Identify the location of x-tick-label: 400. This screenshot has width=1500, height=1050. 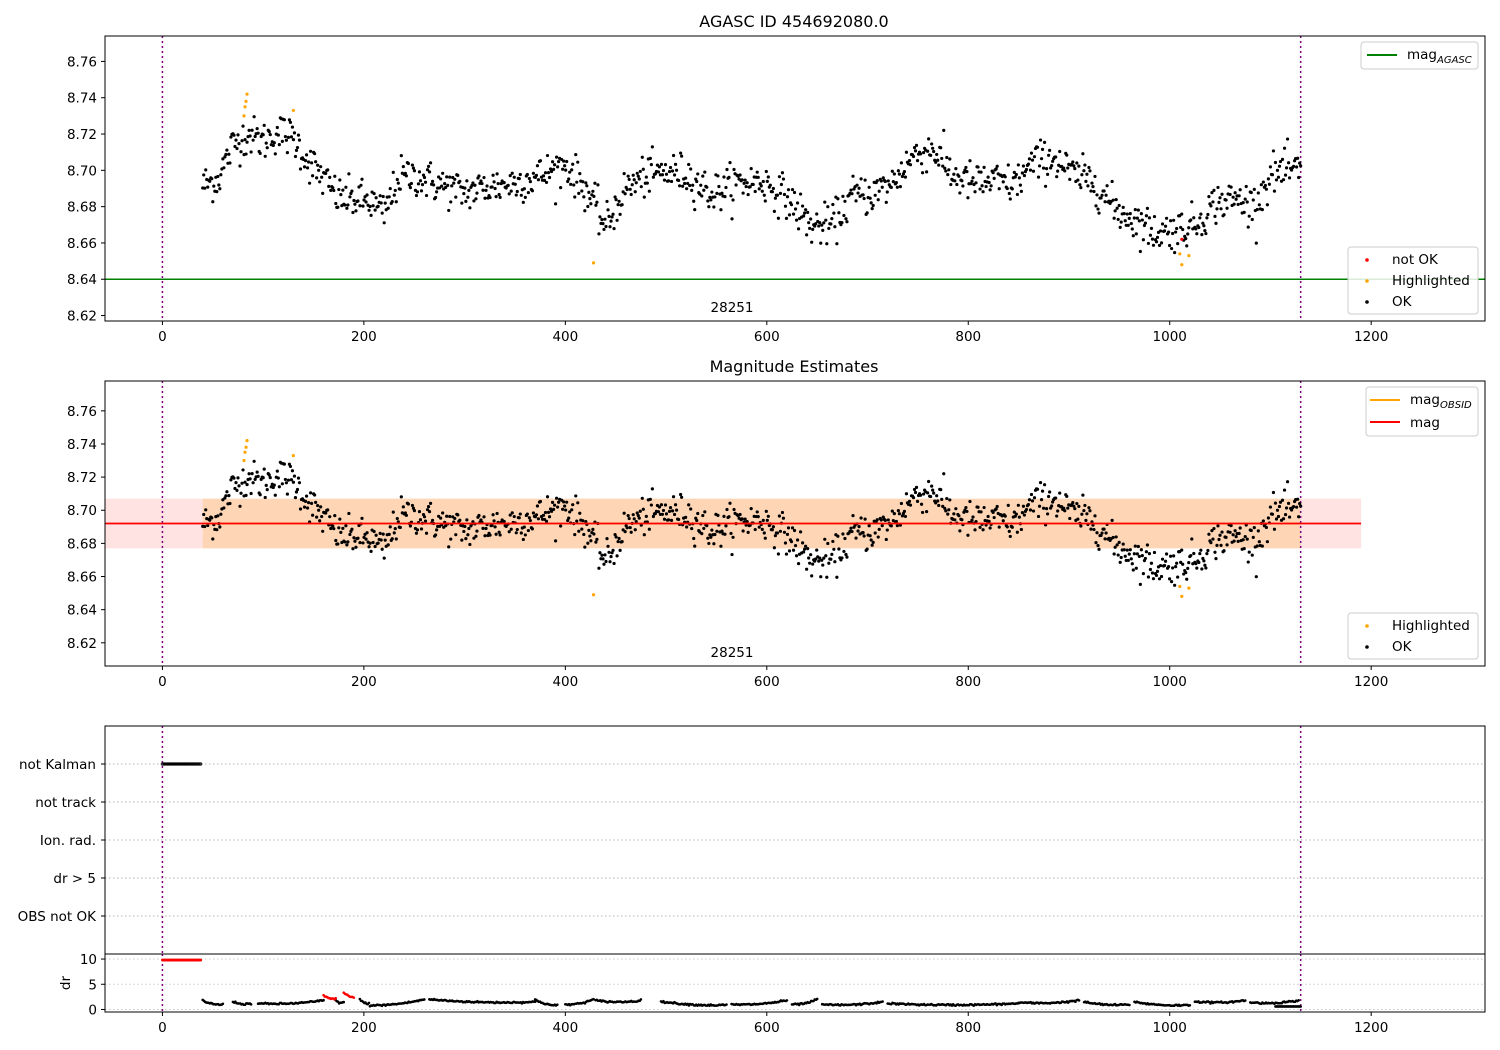
(565, 337).